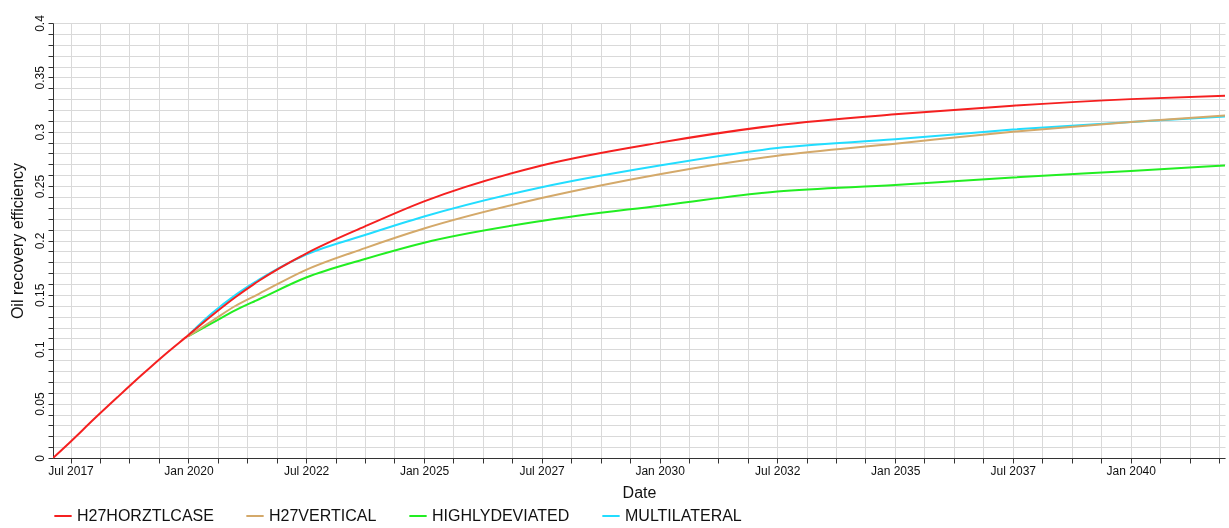  I want to click on y-tick-label: 0.4, so click(39, 23).